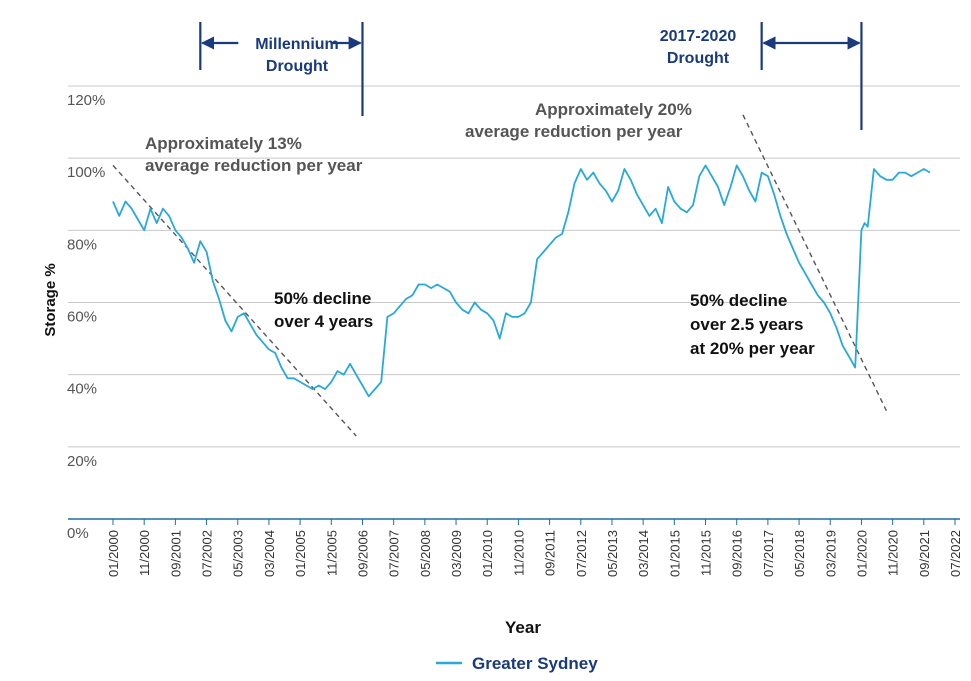 This screenshot has width=971, height=681. Describe the element at coordinates (613, 109) in the screenshot. I see `note2-line1: Approximately 20%` at that location.